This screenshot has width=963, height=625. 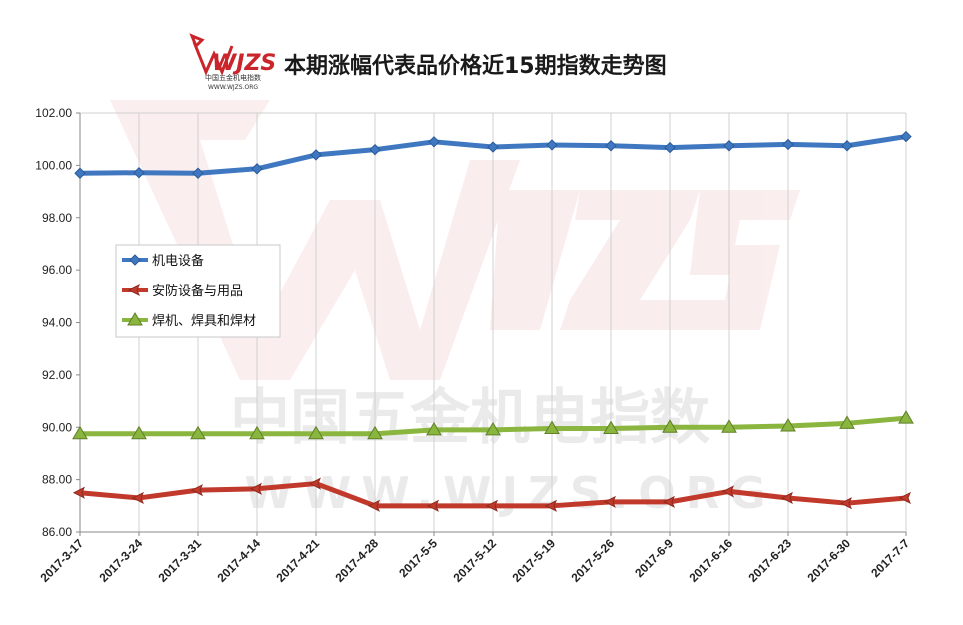 I want to click on chart-title: 本期涨幅代表品价格近15期指数走势图, so click(x=475, y=66).